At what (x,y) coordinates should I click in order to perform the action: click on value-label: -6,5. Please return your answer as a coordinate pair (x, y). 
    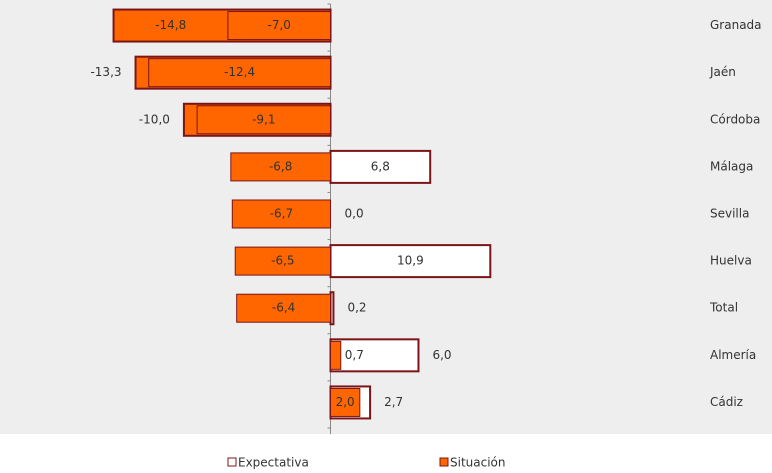
    Looking at the image, I should click on (282, 261).